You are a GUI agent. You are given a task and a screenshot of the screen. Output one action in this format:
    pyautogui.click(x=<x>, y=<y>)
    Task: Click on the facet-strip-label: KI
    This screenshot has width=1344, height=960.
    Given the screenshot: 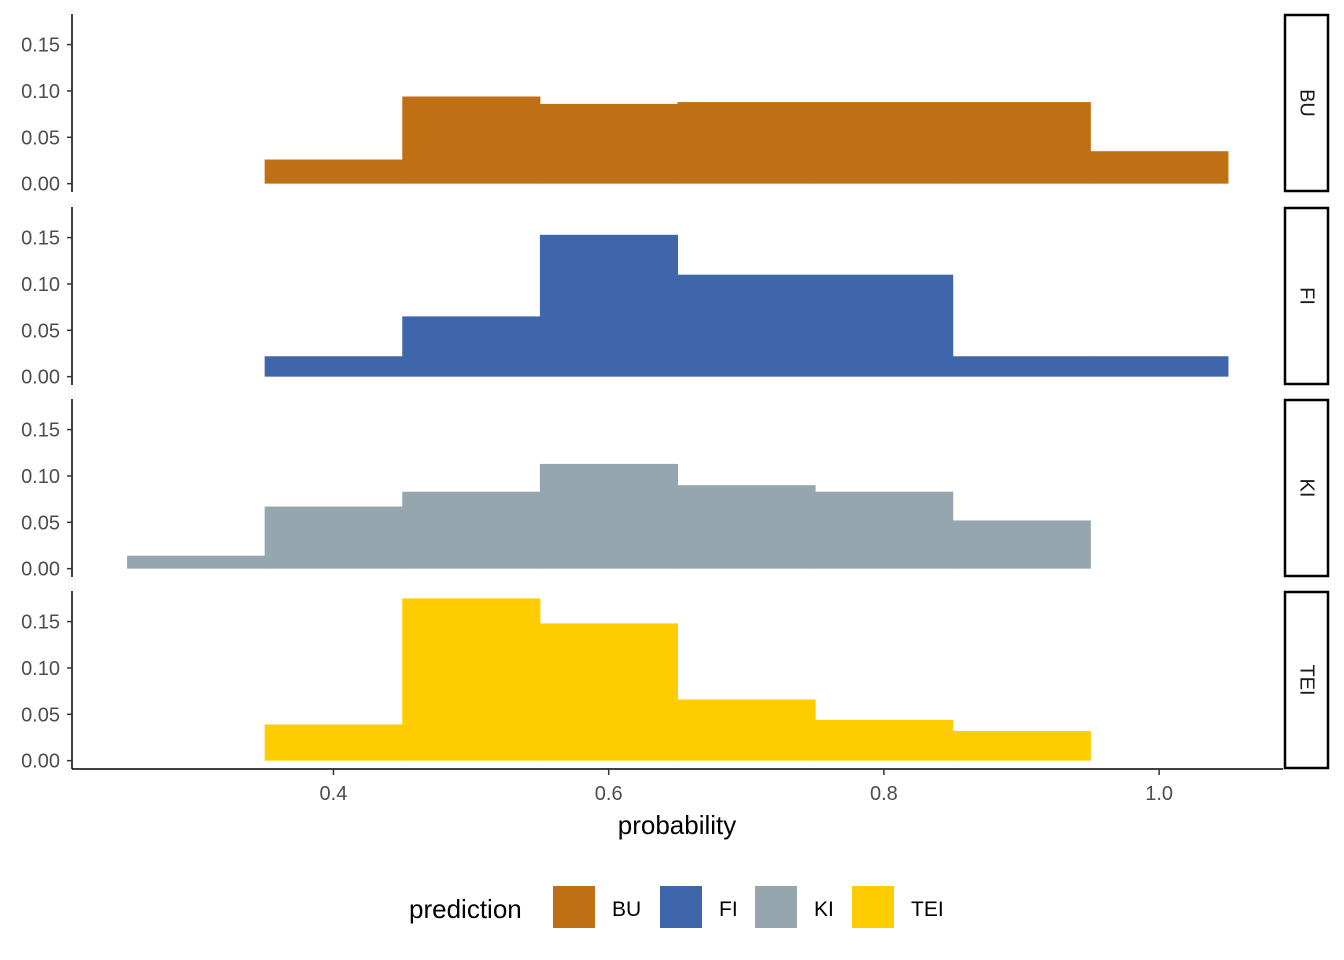 What is the action you would take?
    pyautogui.click(x=1307, y=488)
    